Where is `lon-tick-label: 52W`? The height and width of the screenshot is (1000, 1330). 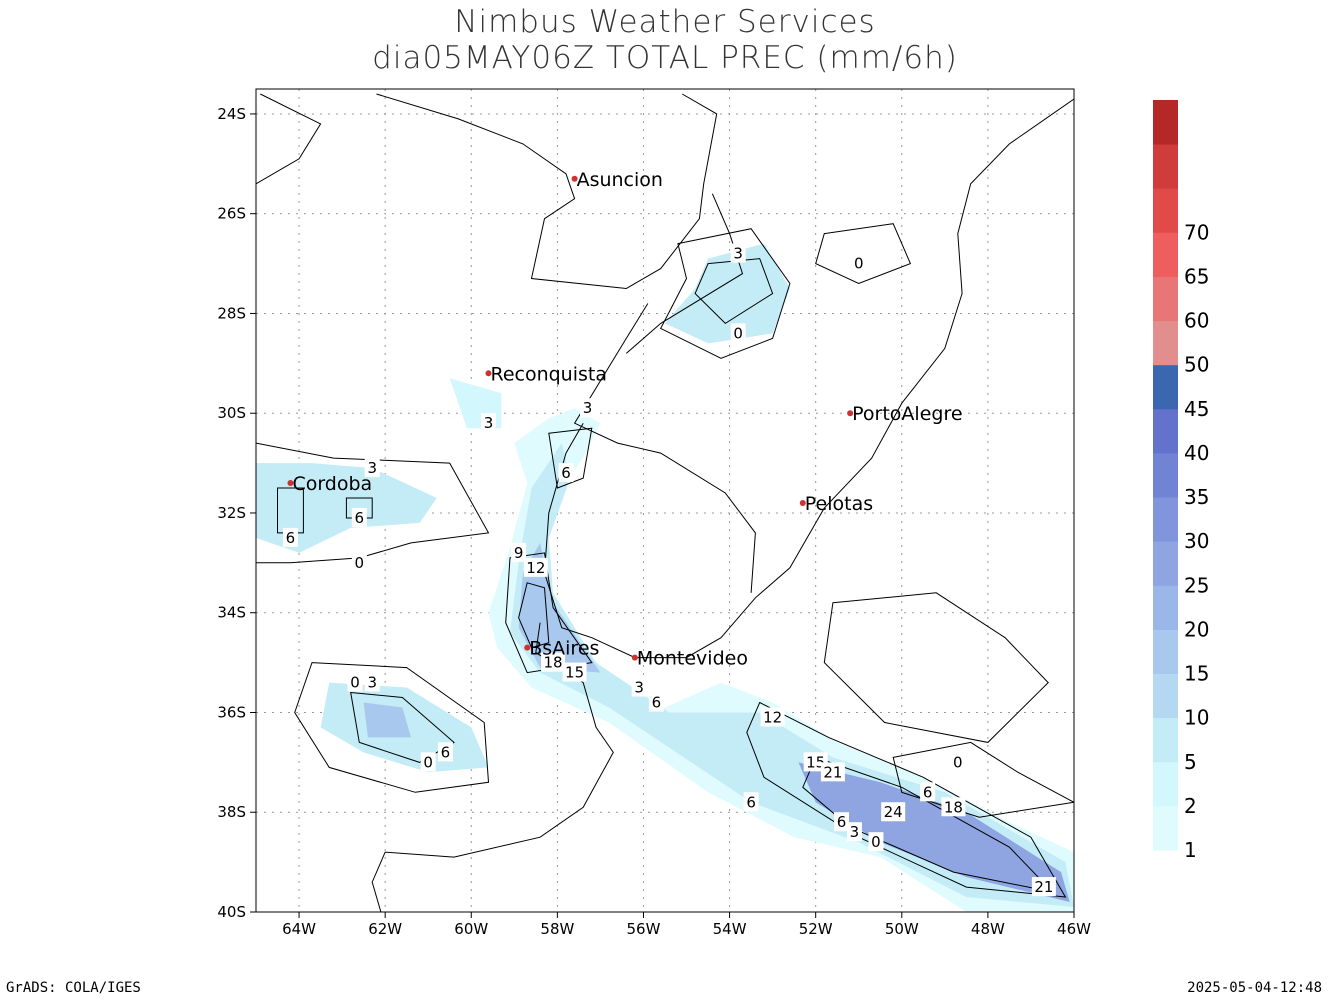 lon-tick-label: 52W is located at coordinates (816, 929).